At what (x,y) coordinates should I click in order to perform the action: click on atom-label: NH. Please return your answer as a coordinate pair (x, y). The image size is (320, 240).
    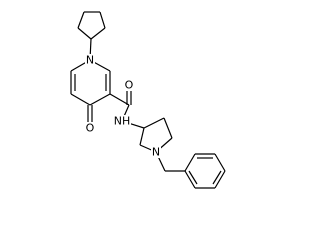
    Looking at the image, I should click on (122, 121).